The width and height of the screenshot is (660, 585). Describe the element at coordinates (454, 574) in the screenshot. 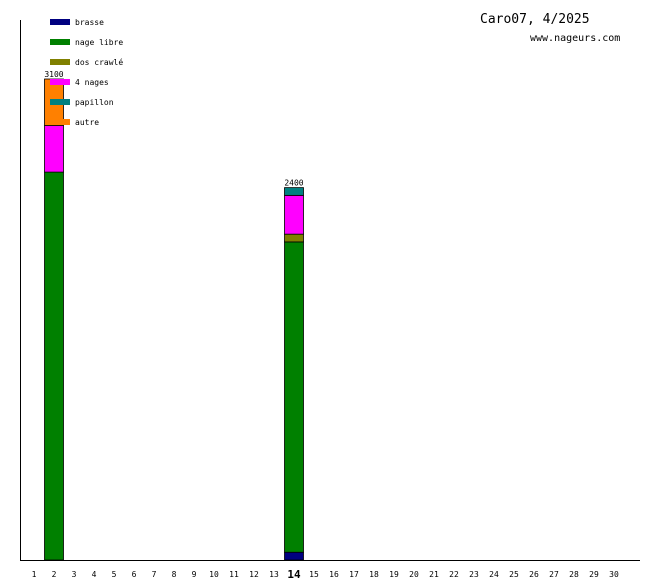

I see `x-tick-label: 22` at that location.